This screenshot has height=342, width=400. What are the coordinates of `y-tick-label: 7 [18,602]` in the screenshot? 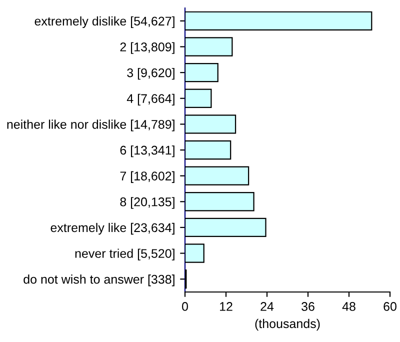 It's located at (147, 177).